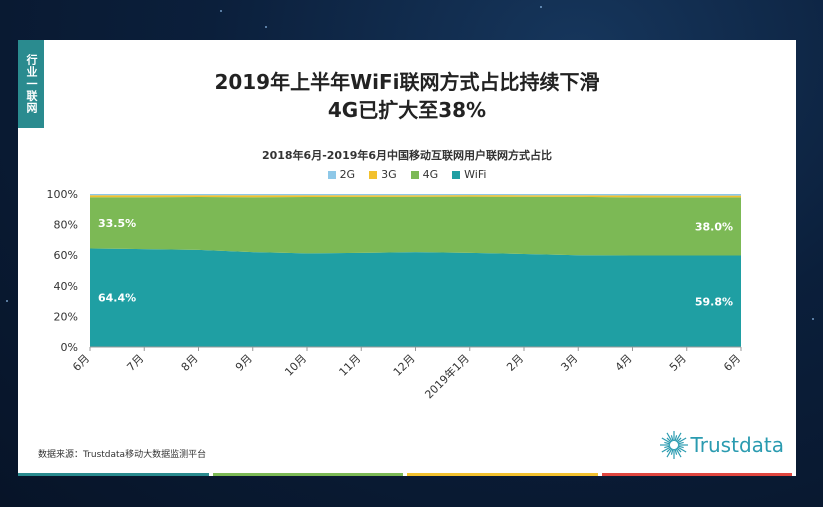 The width and height of the screenshot is (823, 507). I want to click on x-tick-label: 7月, so click(135, 363).